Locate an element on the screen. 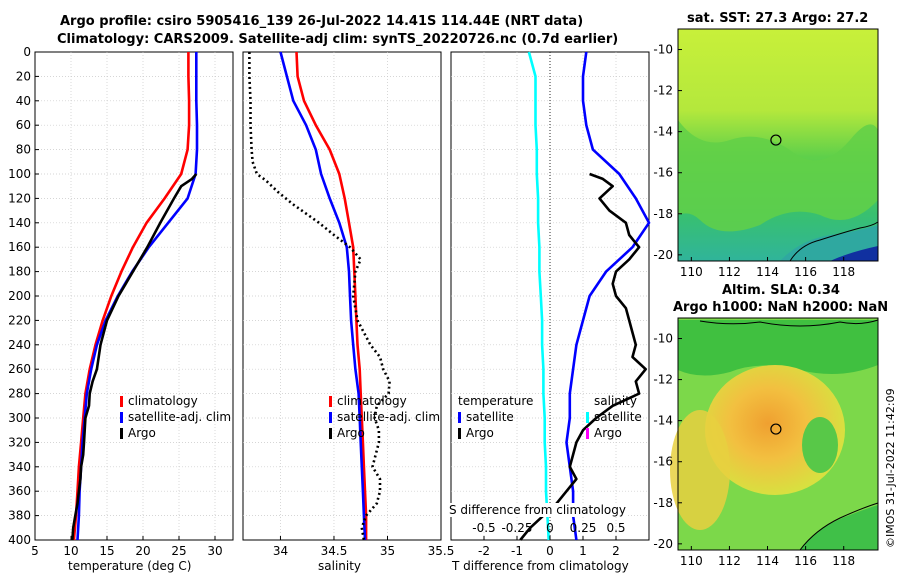  legend-swatch-s-argo is located at coordinates (587, 433).